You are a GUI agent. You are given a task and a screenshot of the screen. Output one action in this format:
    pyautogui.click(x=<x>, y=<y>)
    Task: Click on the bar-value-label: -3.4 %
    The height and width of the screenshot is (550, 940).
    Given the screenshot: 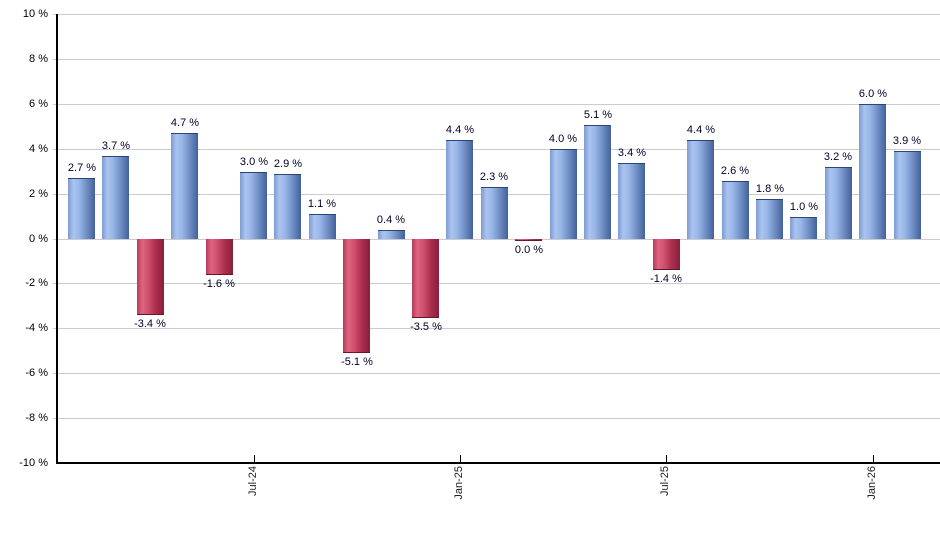 What is the action you would take?
    pyautogui.click(x=150, y=324)
    